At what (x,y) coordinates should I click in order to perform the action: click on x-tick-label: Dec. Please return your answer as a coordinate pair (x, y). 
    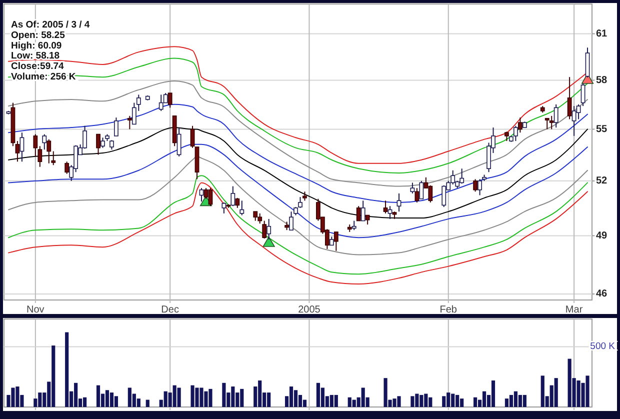
    Looking at the image, I should click on (170, 310).